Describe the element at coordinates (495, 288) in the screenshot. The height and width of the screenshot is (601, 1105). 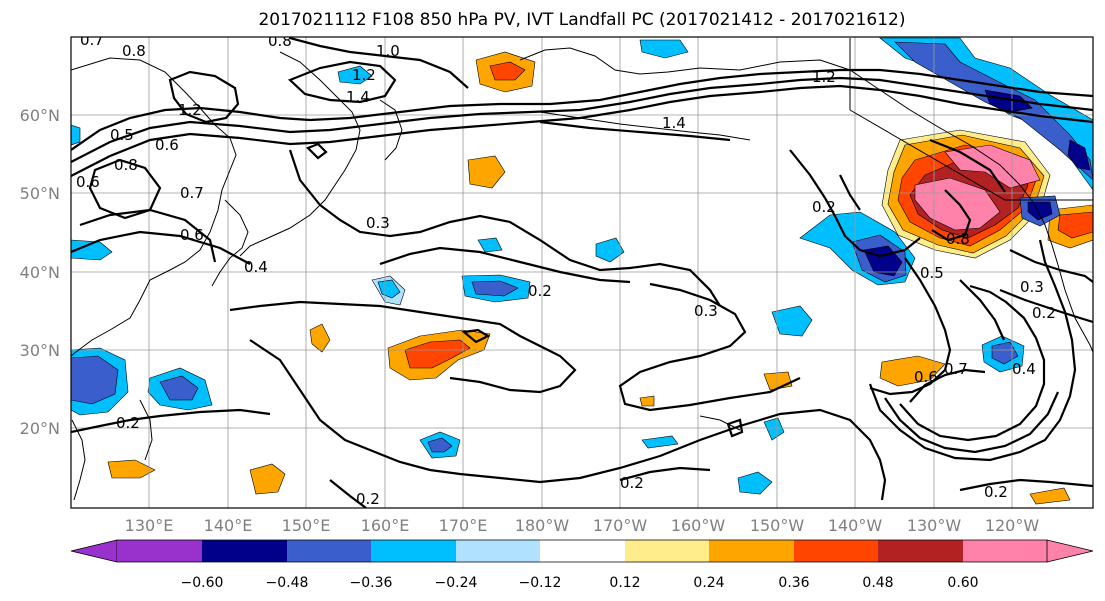
I see `negative-anomaly-37n-170e-core` at that location.